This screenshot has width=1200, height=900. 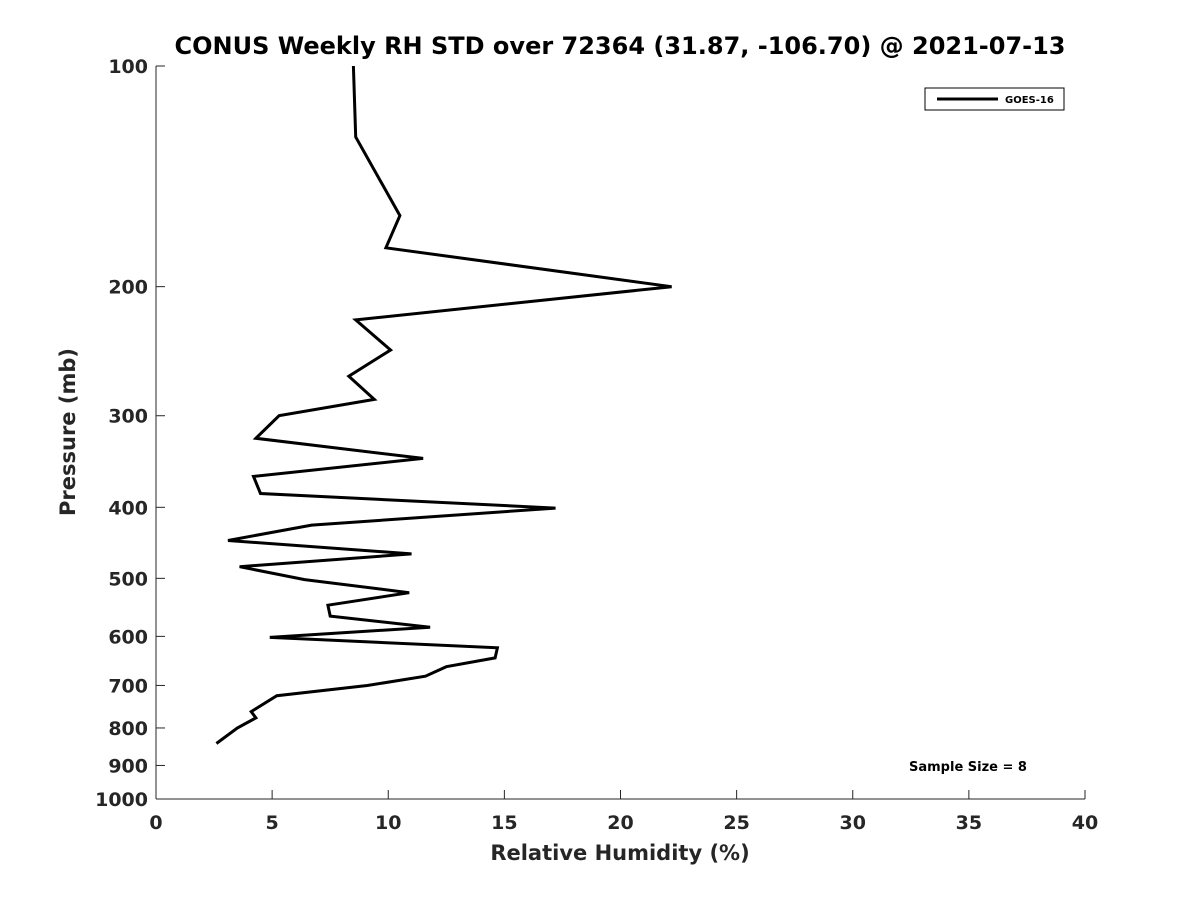 I want to click on x-ticks: 0 5 10 15 20 25 30 35 40, so click(x=623, y=812).